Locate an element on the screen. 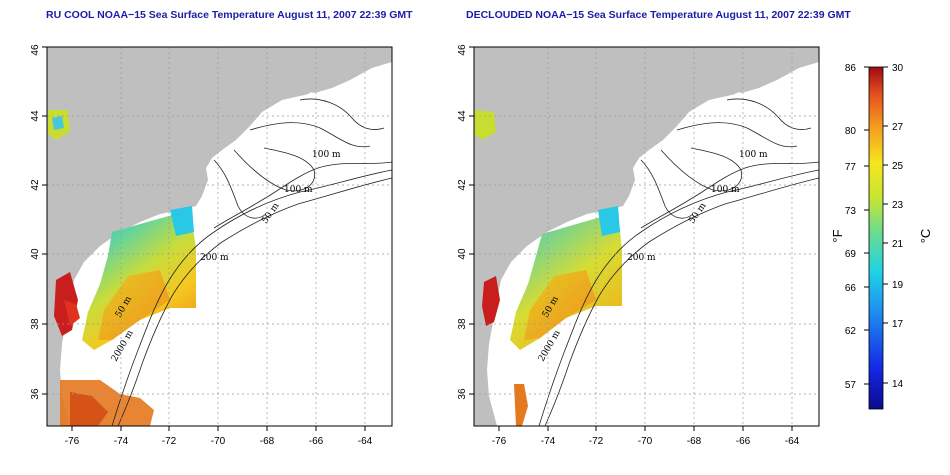  left-x-axis: -76 -74 -72 -70 -68 -66 -64 is located at coordinates (219, 436).